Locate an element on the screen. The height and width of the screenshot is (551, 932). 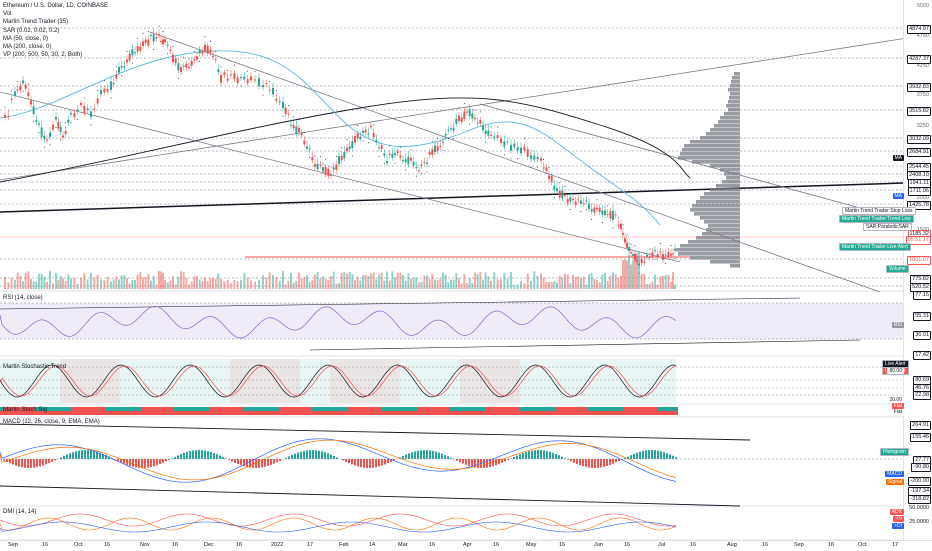
legend-ma200: MA (200, close, 0) is located at coordinates (55, 47).